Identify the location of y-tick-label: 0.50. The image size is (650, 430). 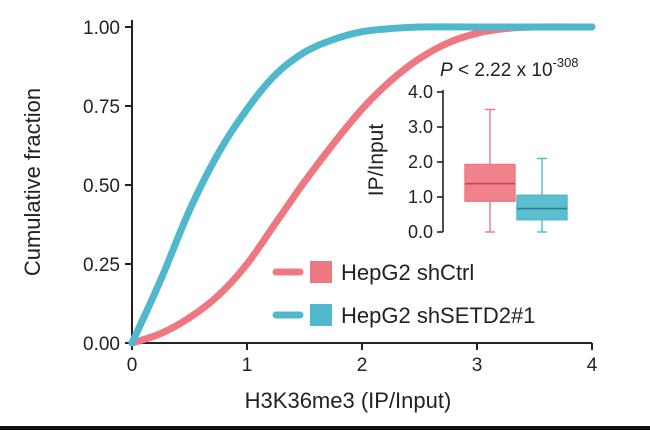
(101, 186).